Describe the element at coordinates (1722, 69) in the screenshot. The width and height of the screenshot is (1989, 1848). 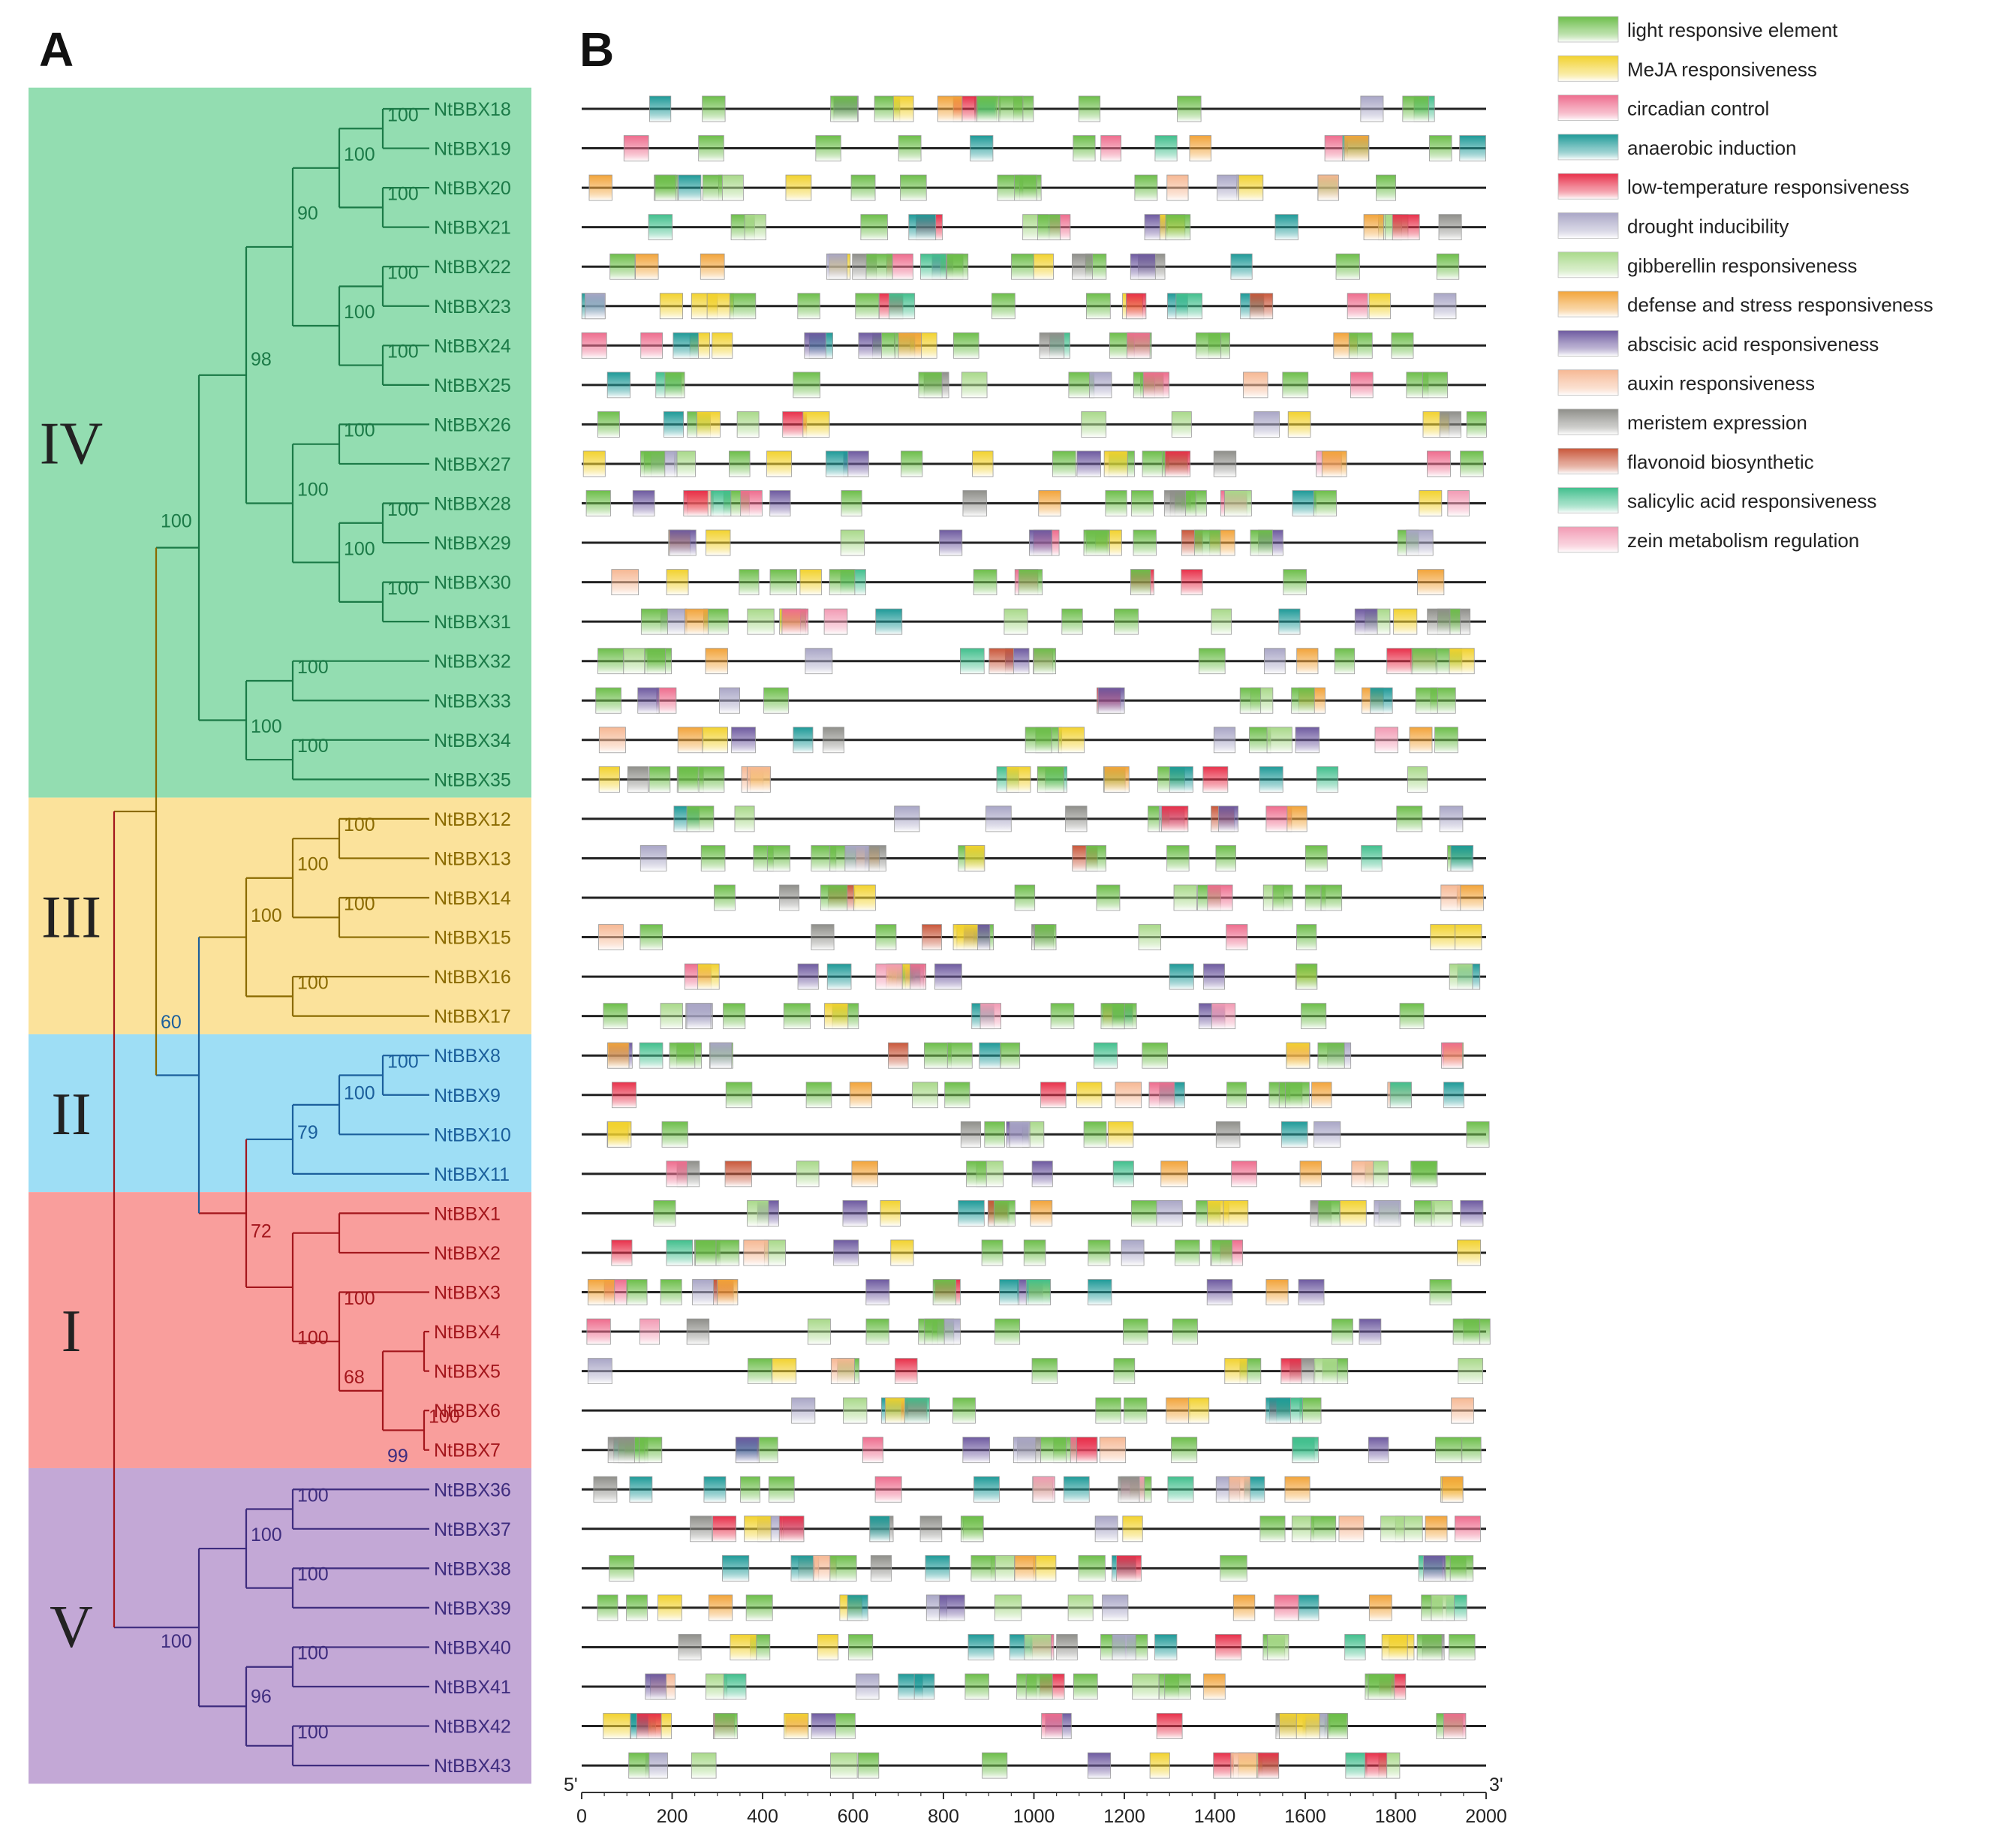
I see `legend-label: MeJA responsiveness` at that location.